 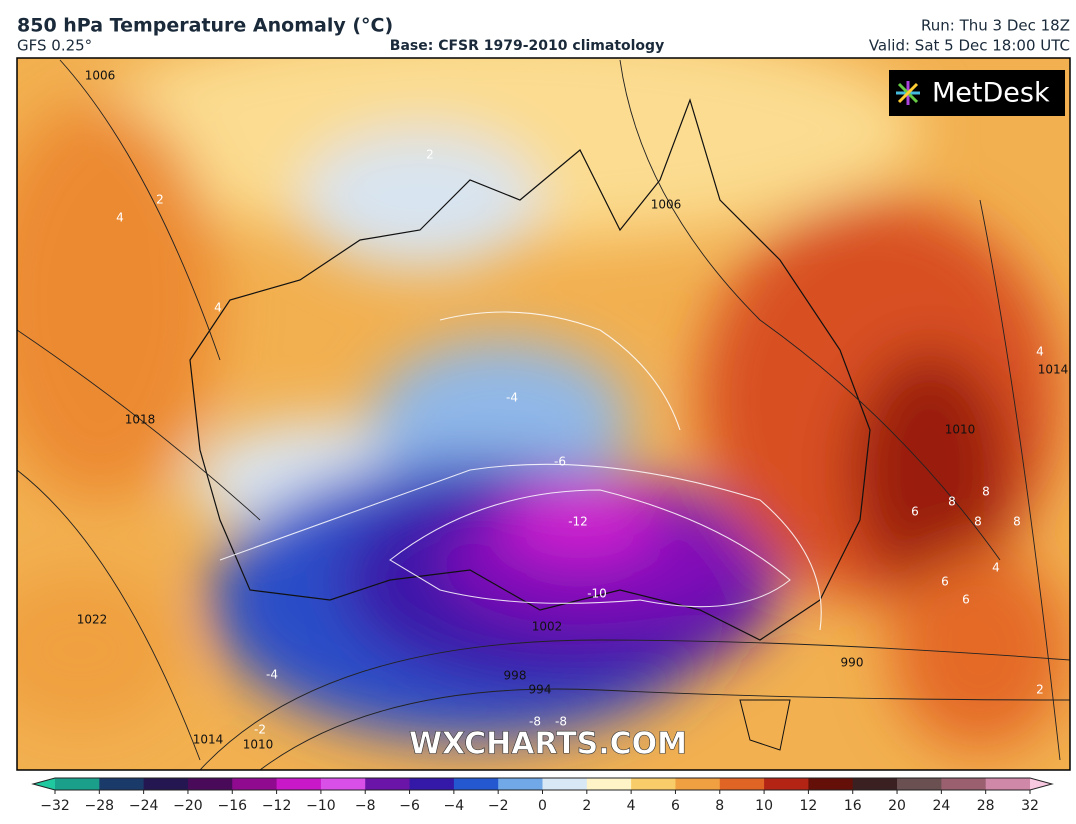 I want to click on colorbar-tick-label: 8, so click(x=719, y=806).